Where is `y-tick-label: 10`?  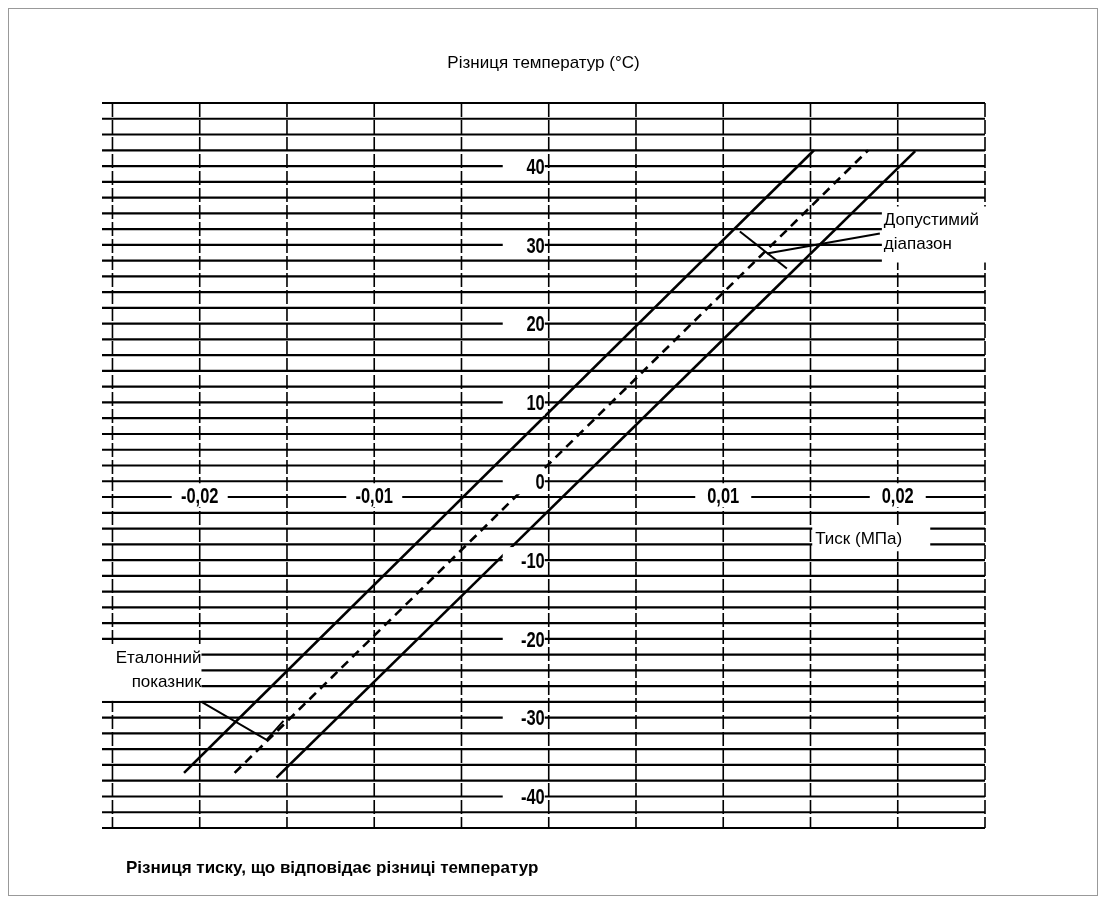 y-tick-label: 10 is located at coordinates (535, 402).